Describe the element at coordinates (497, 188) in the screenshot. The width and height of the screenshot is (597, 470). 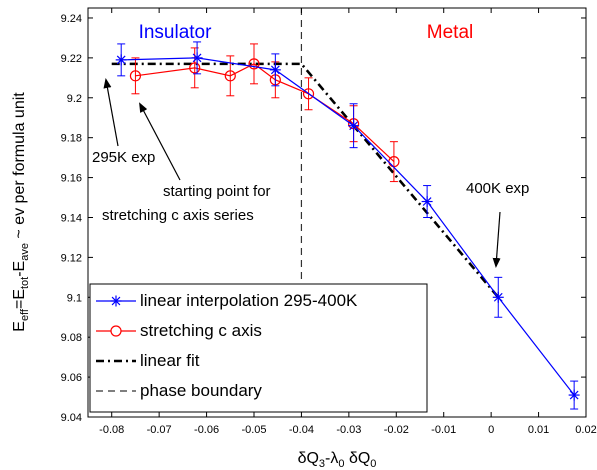
I see `annotation-400k-exp: 400K exp` at that location.